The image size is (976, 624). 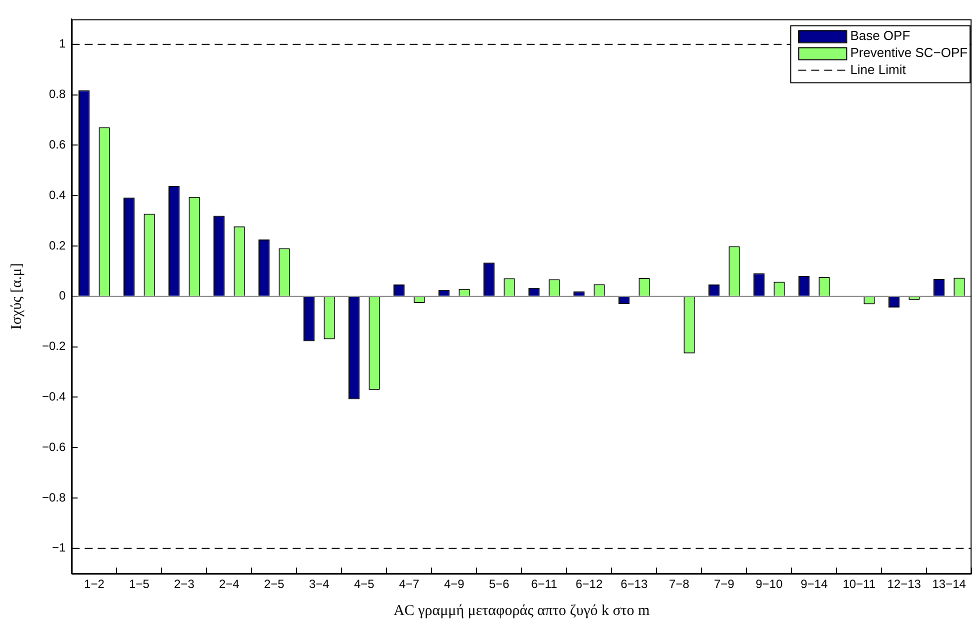 I want to click on x-tick-label: 4−7, so click(x=409, y=584).